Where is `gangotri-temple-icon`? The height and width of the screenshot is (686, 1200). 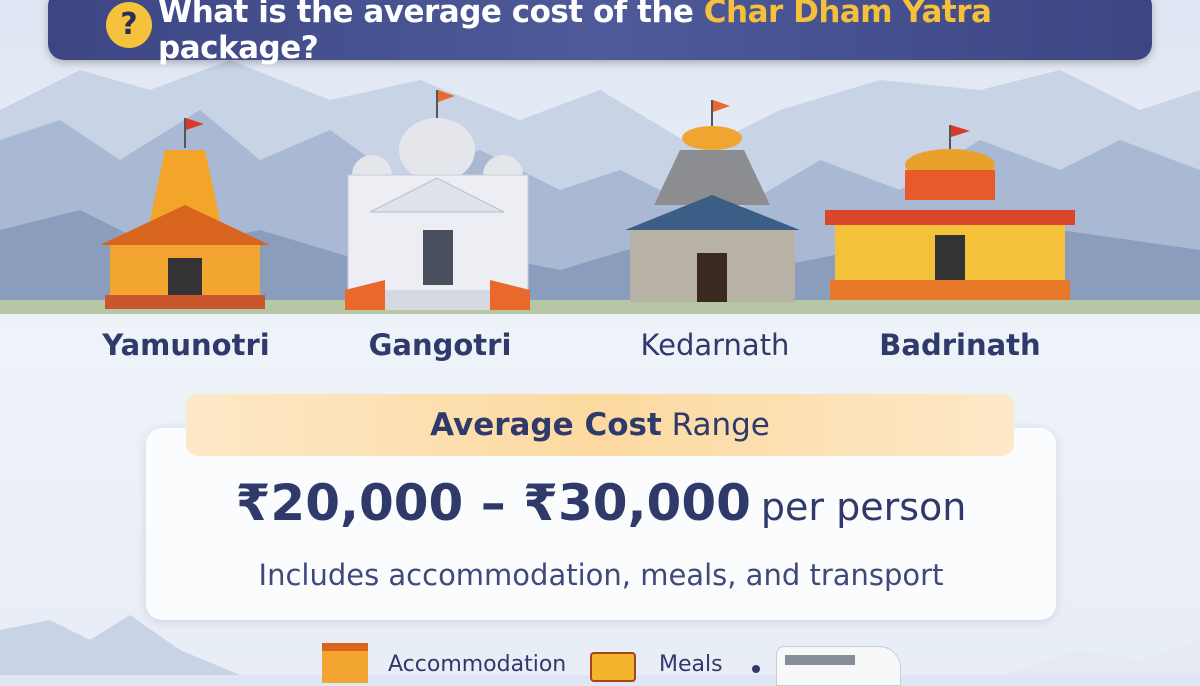
gangotri-temple-icon is located at coordinates (437, 200).